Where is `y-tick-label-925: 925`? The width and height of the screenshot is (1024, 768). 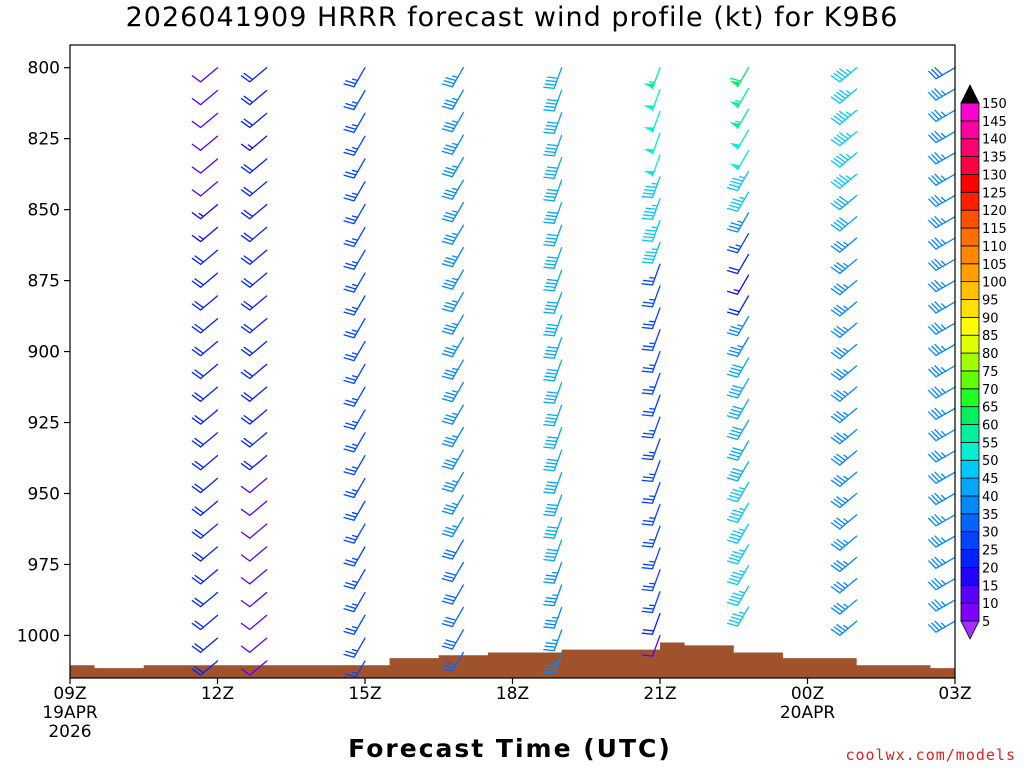
y-tick-label-925: 925 is located at coordinates (44, 424).